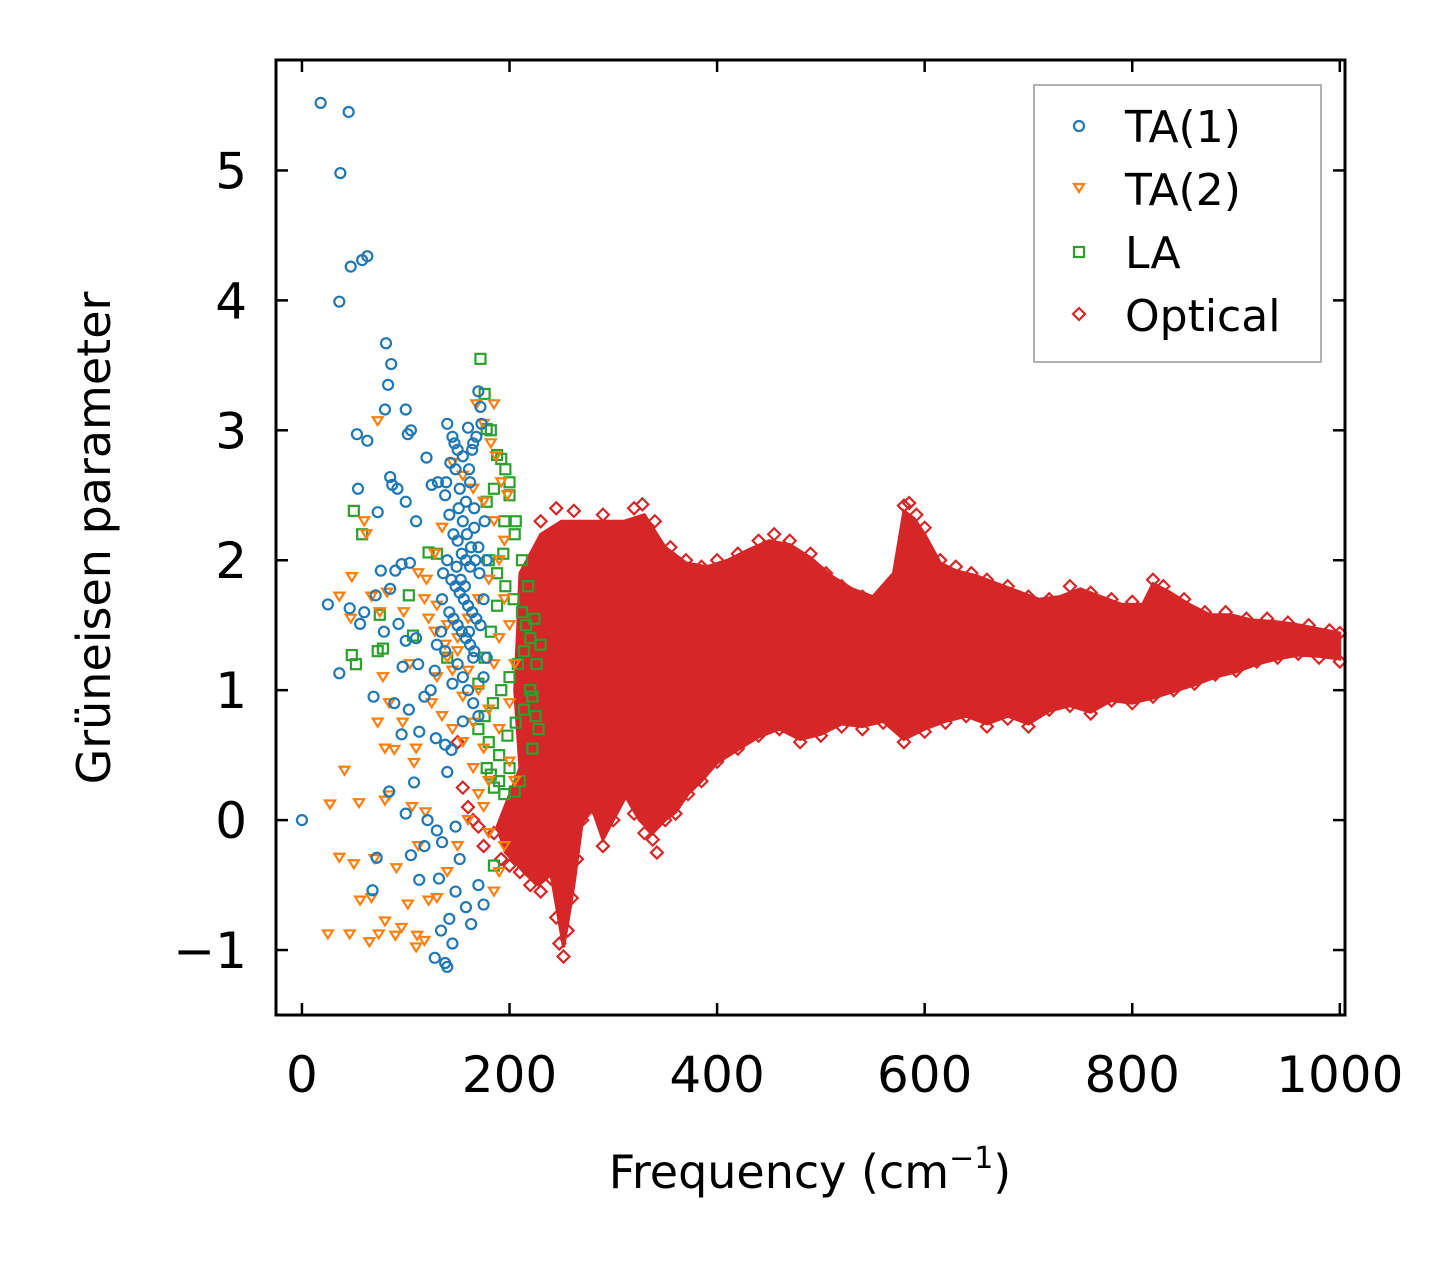 The image size is (1436, 1264). What do you see at coordinates (468, 671) in the screenshot?
I see `point-ta-2--83` at bounding box center [468, 671].